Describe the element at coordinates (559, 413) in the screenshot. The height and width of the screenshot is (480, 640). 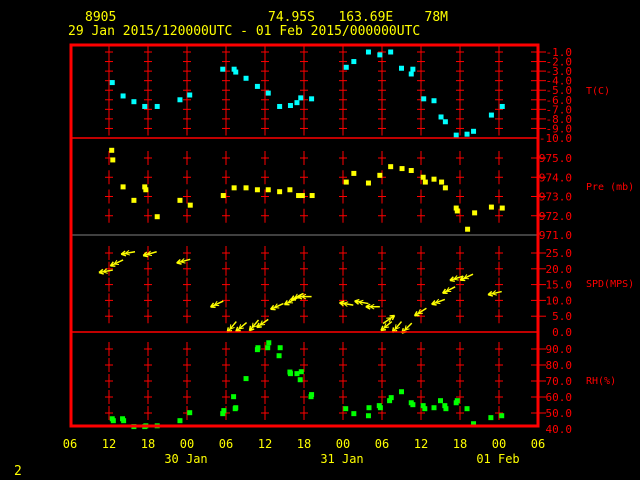
I see `y-tick-label: 50.0` at that location.